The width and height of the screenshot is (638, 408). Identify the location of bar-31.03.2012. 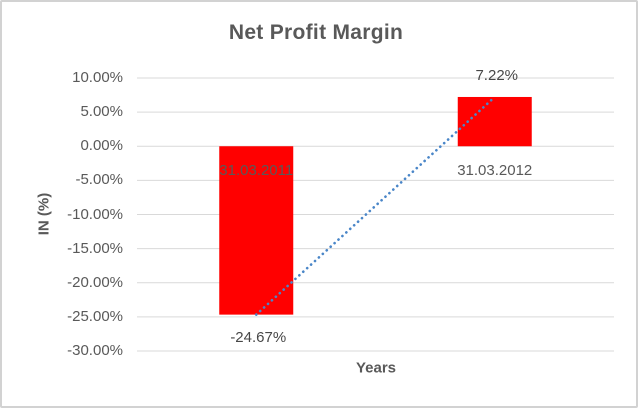
(494, 121).